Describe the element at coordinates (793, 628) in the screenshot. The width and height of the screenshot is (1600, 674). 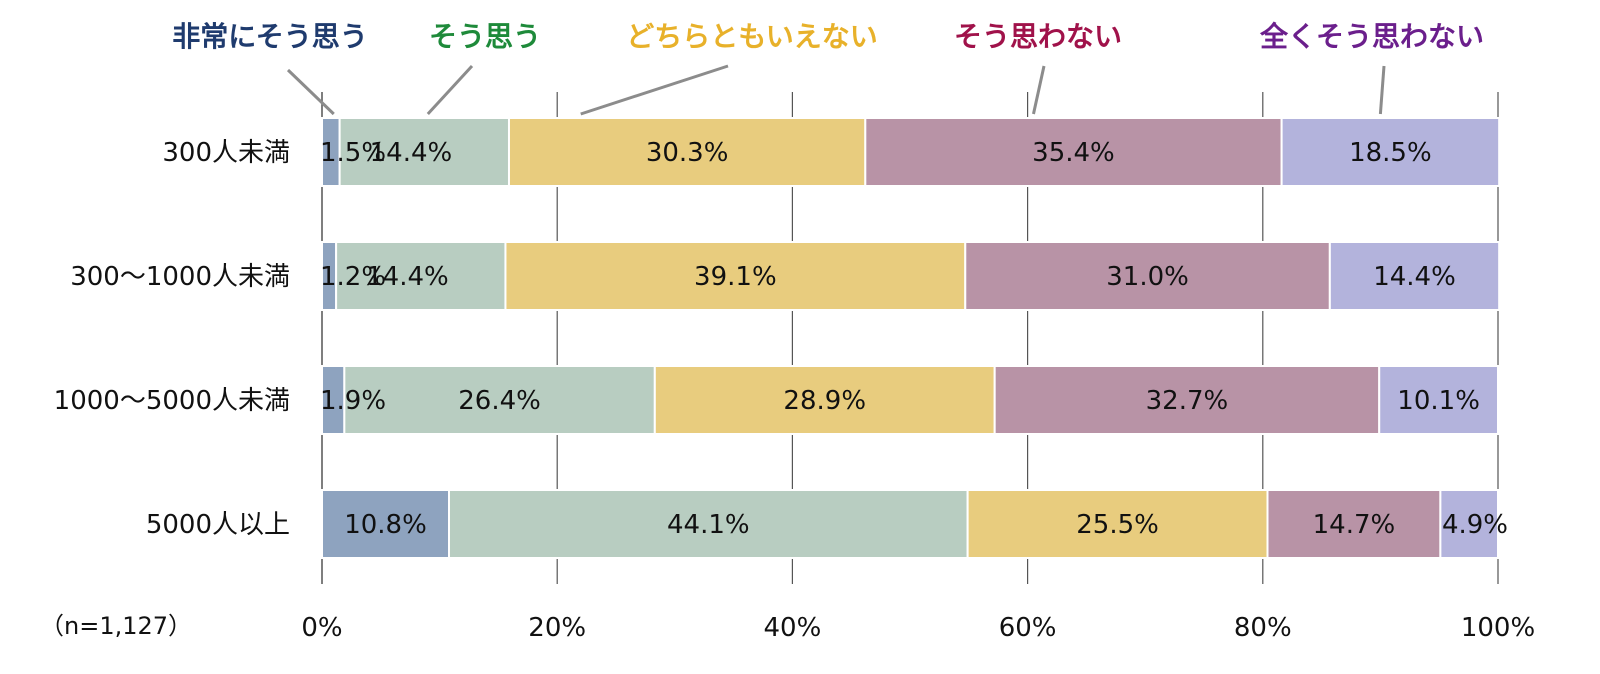
I see `x-tick-label: 40%` at that location.